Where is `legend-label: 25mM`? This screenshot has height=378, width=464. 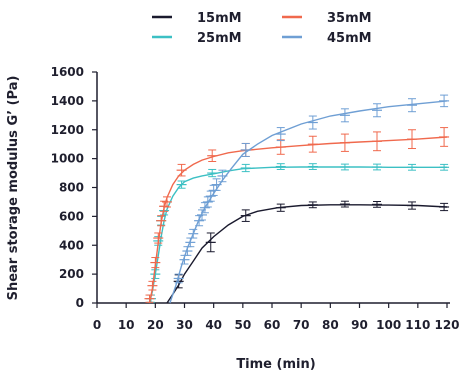
legend-label: 25mM is located at coordinates (219, 38).